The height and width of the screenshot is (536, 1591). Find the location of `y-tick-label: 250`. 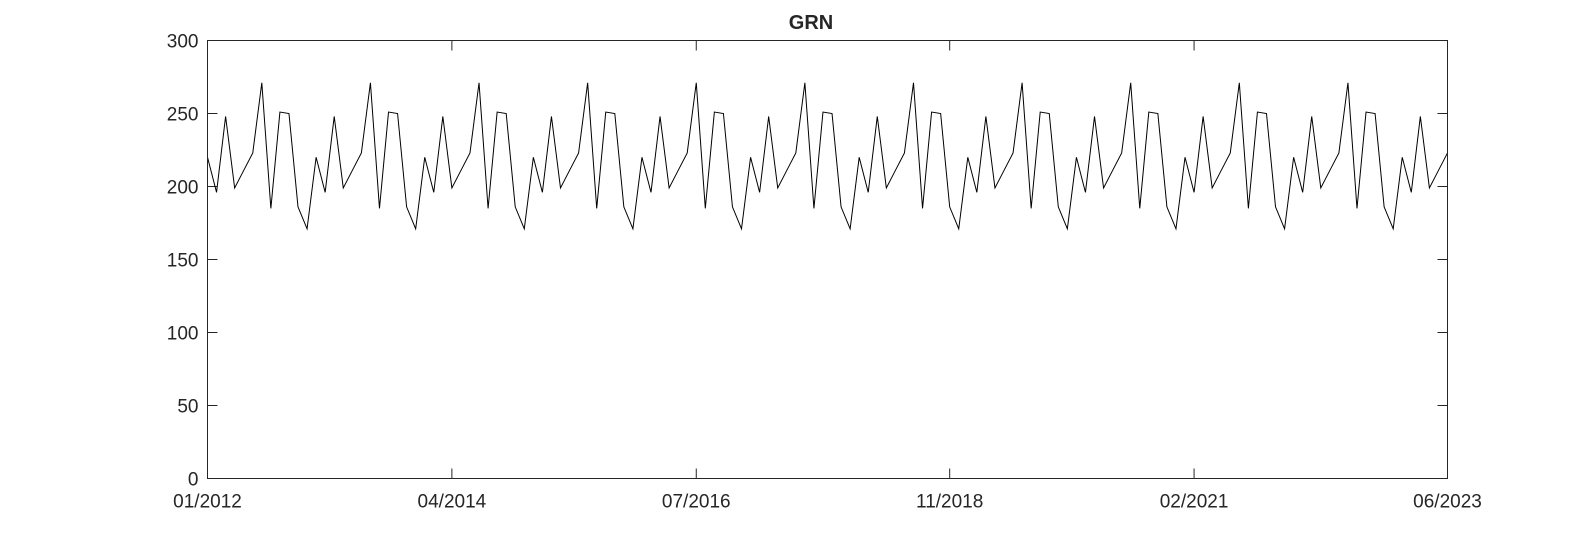

y-tick-label: 250 is located at coordinates (183, 115).